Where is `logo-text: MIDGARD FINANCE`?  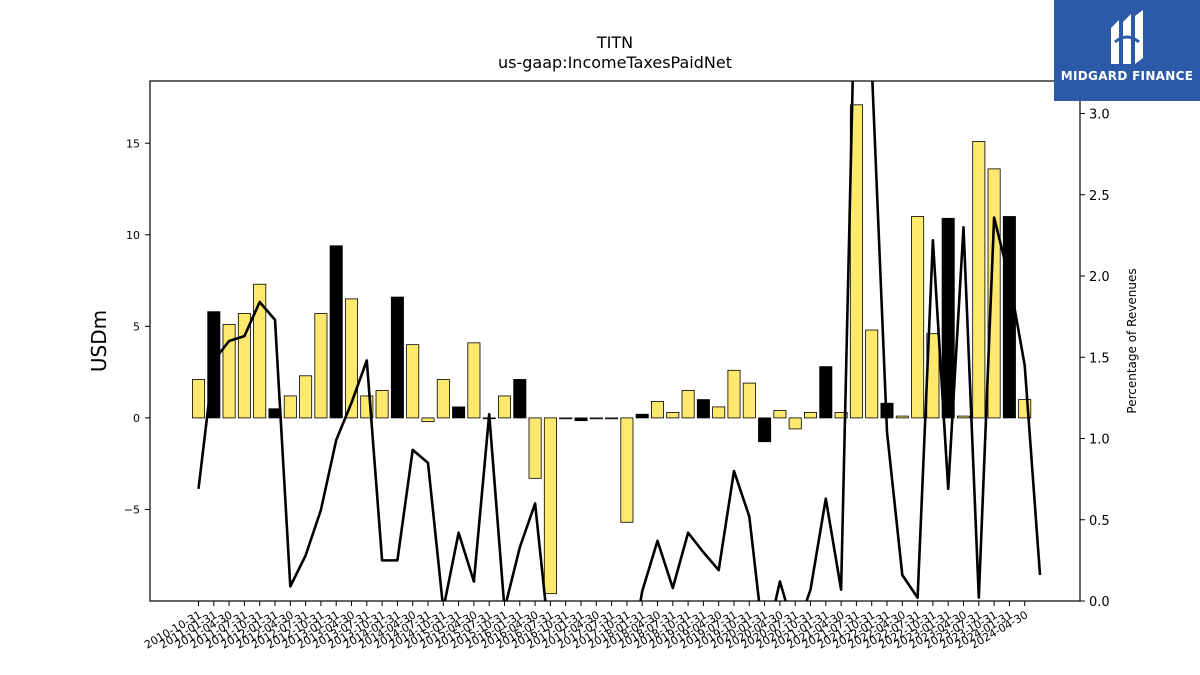
logo-text: MIDGARD FINANCE is located at coordinates (1127, 76).